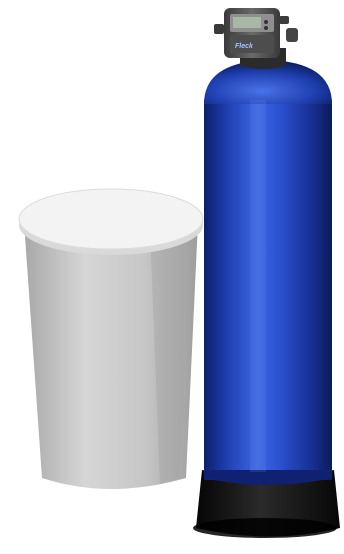 Image resolution: width=344 pixels, height=554 pixels. Describe the element at coordinates (266, 504) in the screenshot. I see `vessel-base` at that location.